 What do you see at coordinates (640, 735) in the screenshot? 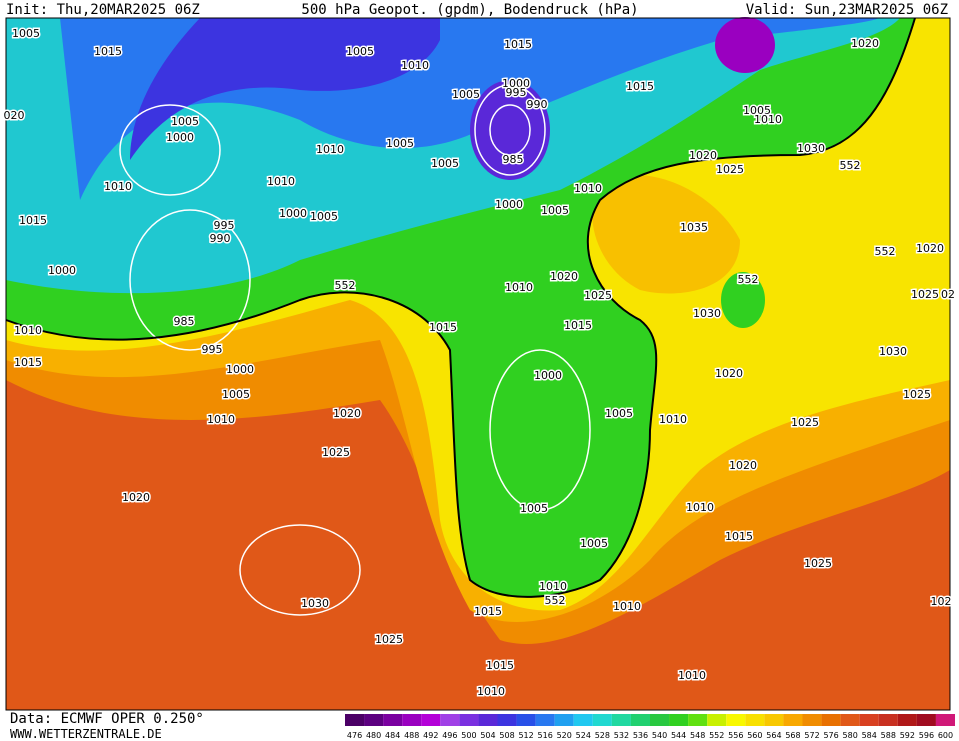
I see `colorbar-label: 536` at bounding box center [640, 735].